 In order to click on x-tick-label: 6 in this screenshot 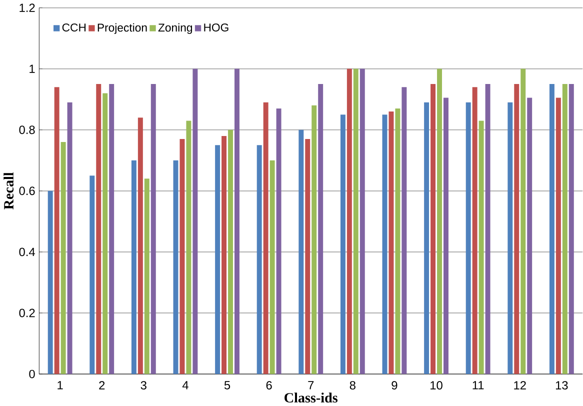, I will do `click(269, 385)`.